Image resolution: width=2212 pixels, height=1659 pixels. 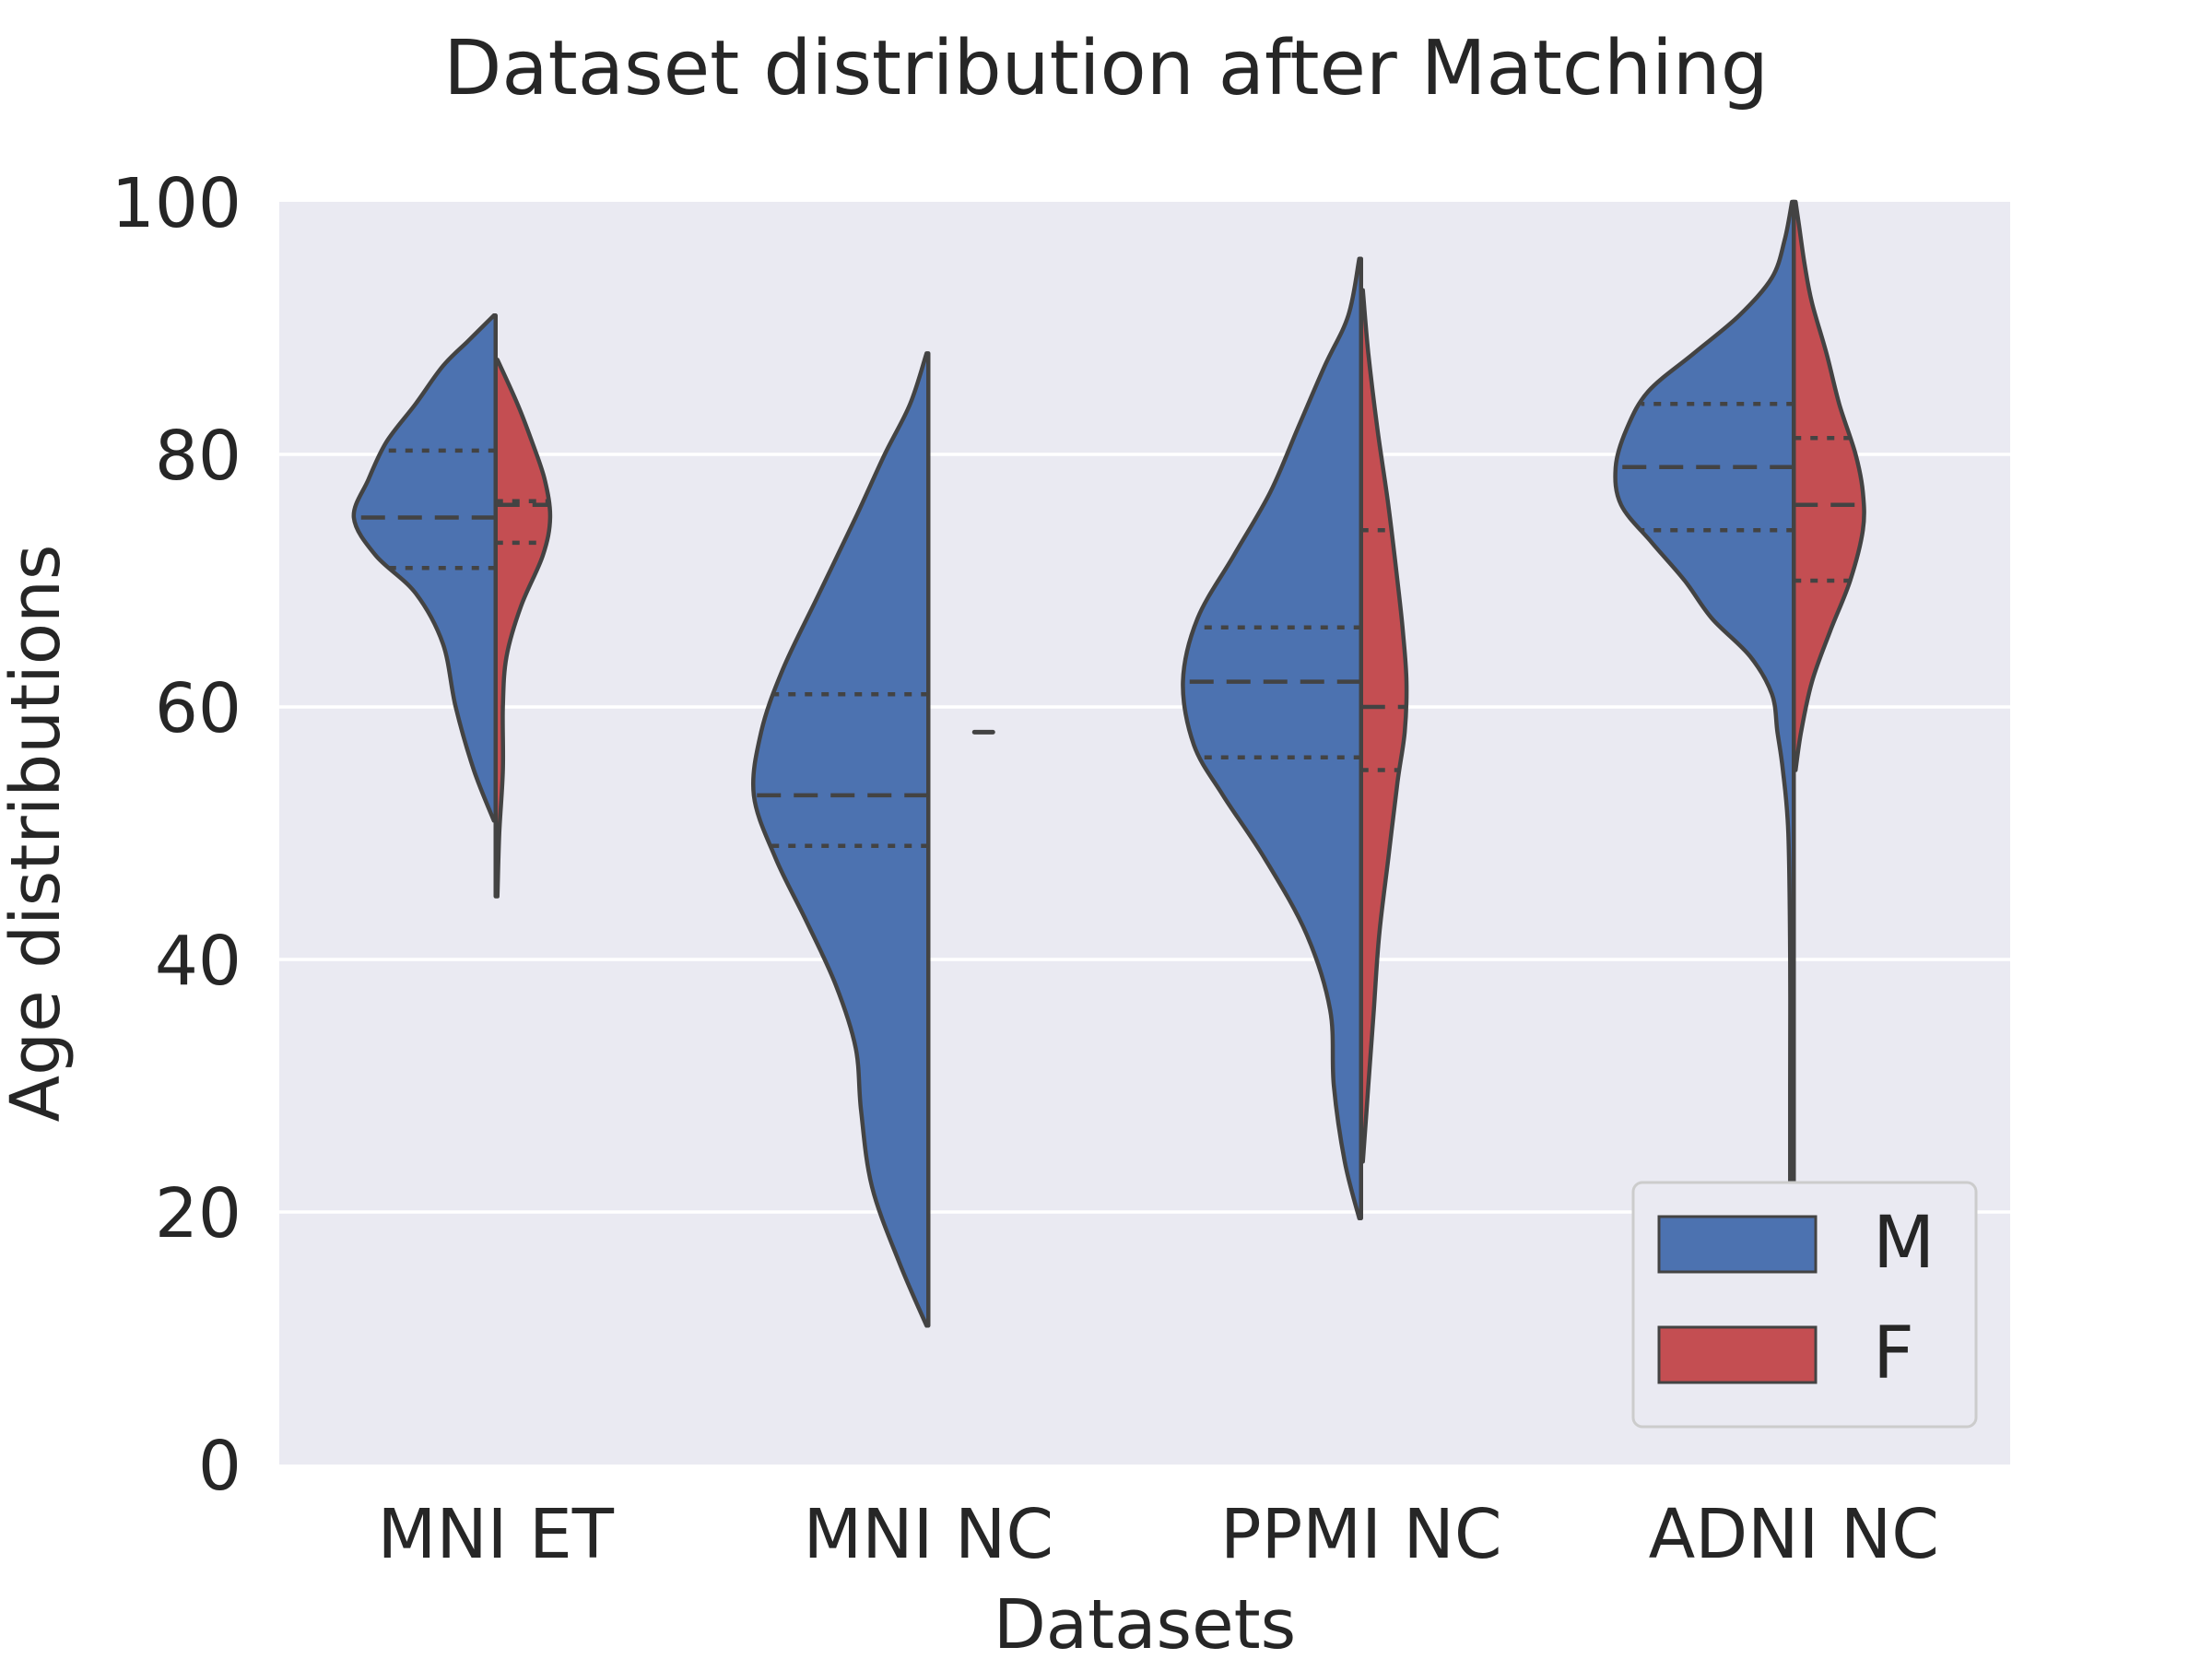 I want to click on chart-title: Dataset distribution after Matching, so click(x=1106, y=68).